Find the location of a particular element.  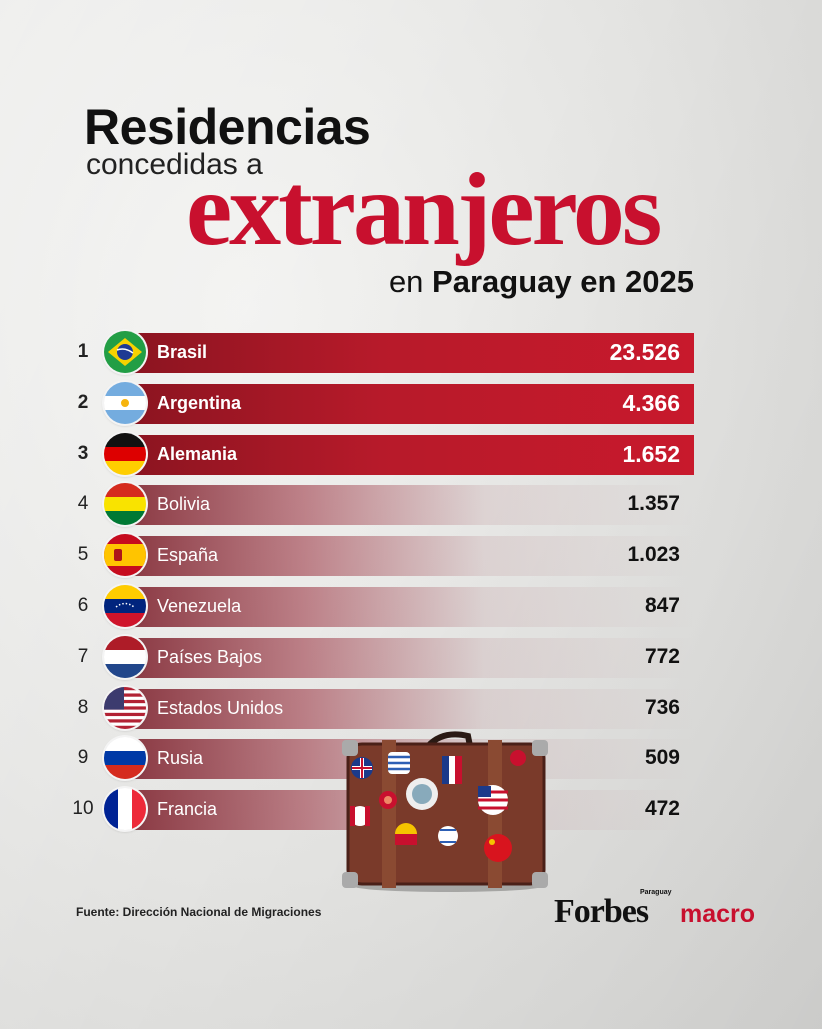

country-label: Estados Unidos is located at coordinates (220, 707).